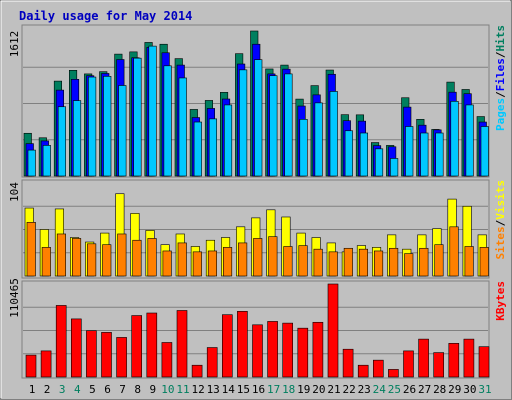  I want to click on chart-title: Daily usage for May 2014, so click(105, 16).